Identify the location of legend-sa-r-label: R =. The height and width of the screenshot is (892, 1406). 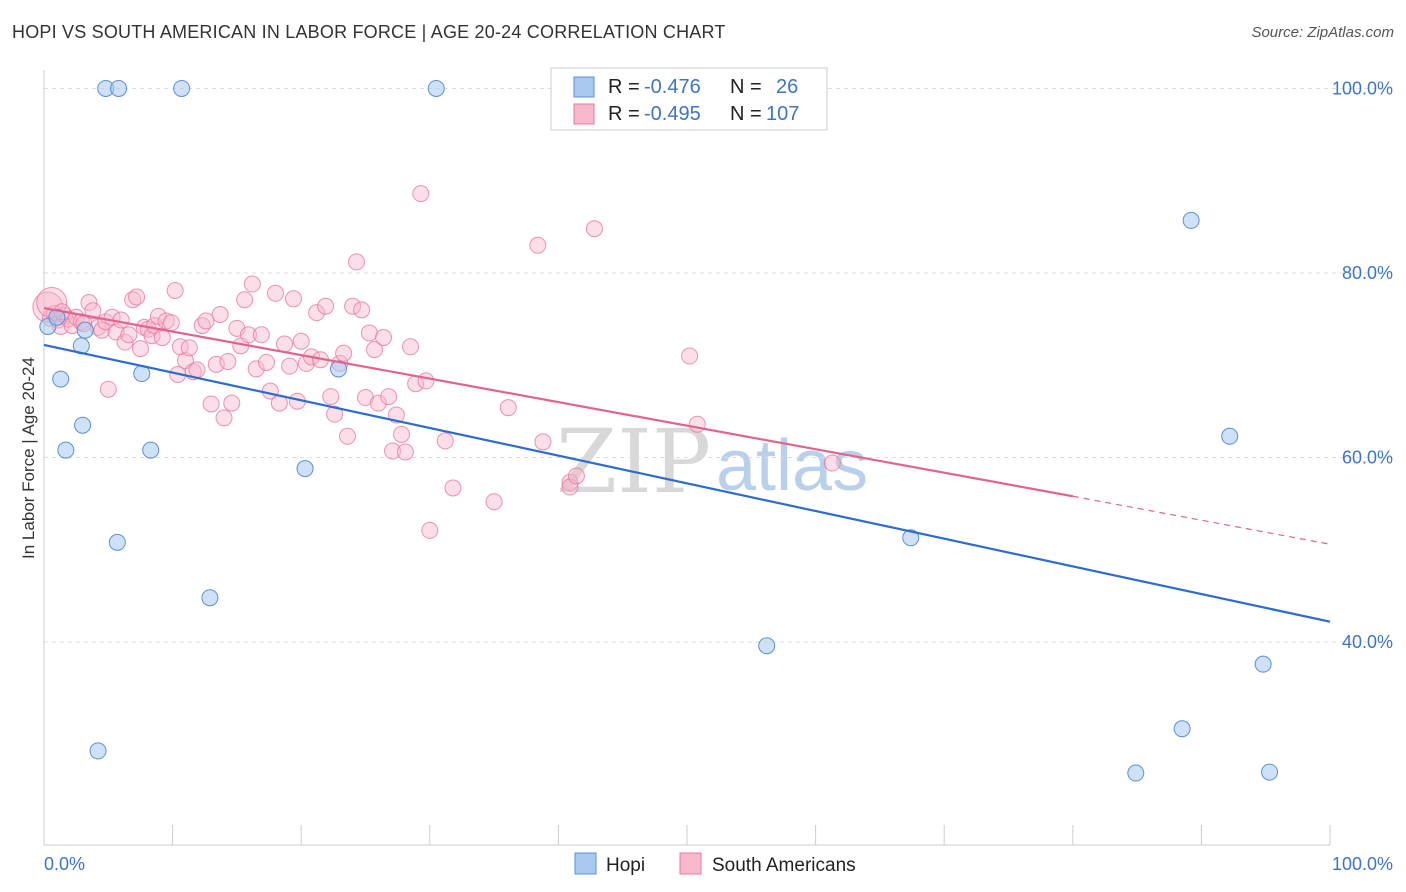
(624, 114).